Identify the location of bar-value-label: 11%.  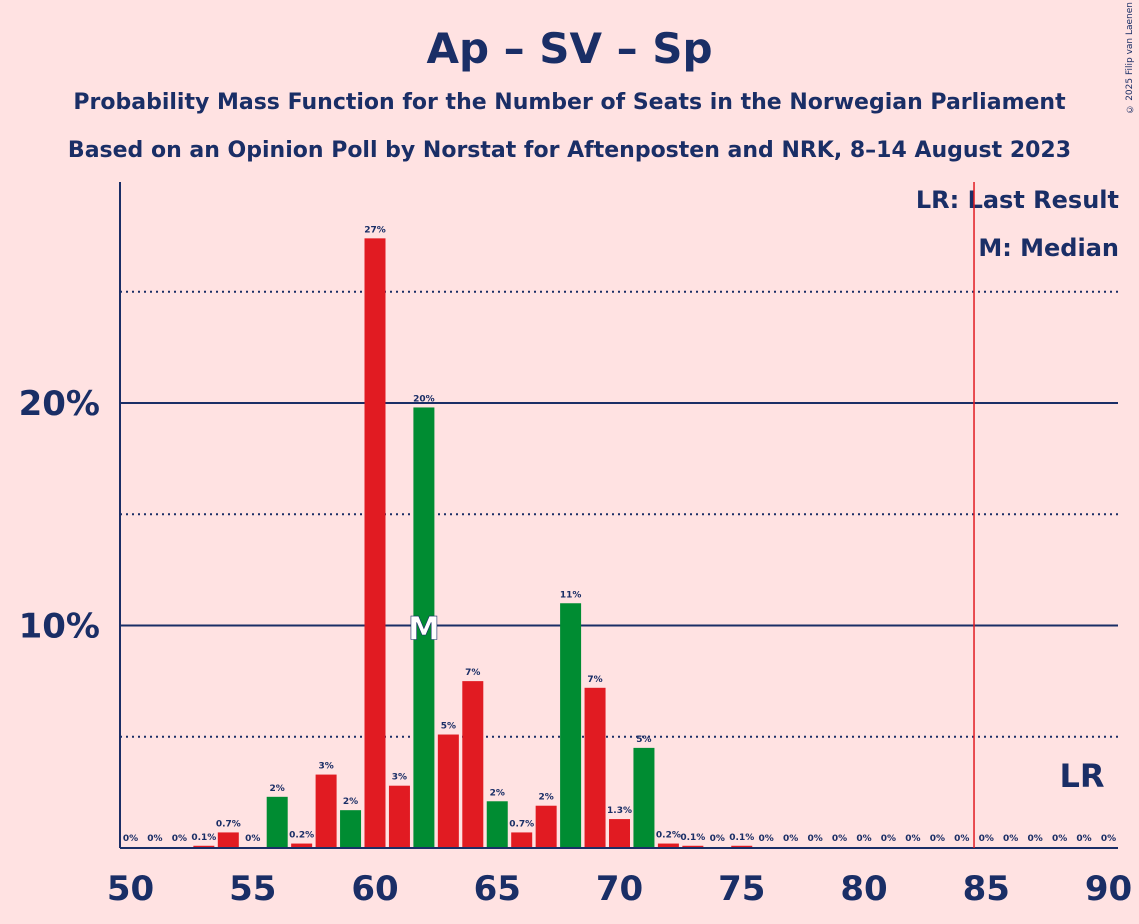
(571, 595).